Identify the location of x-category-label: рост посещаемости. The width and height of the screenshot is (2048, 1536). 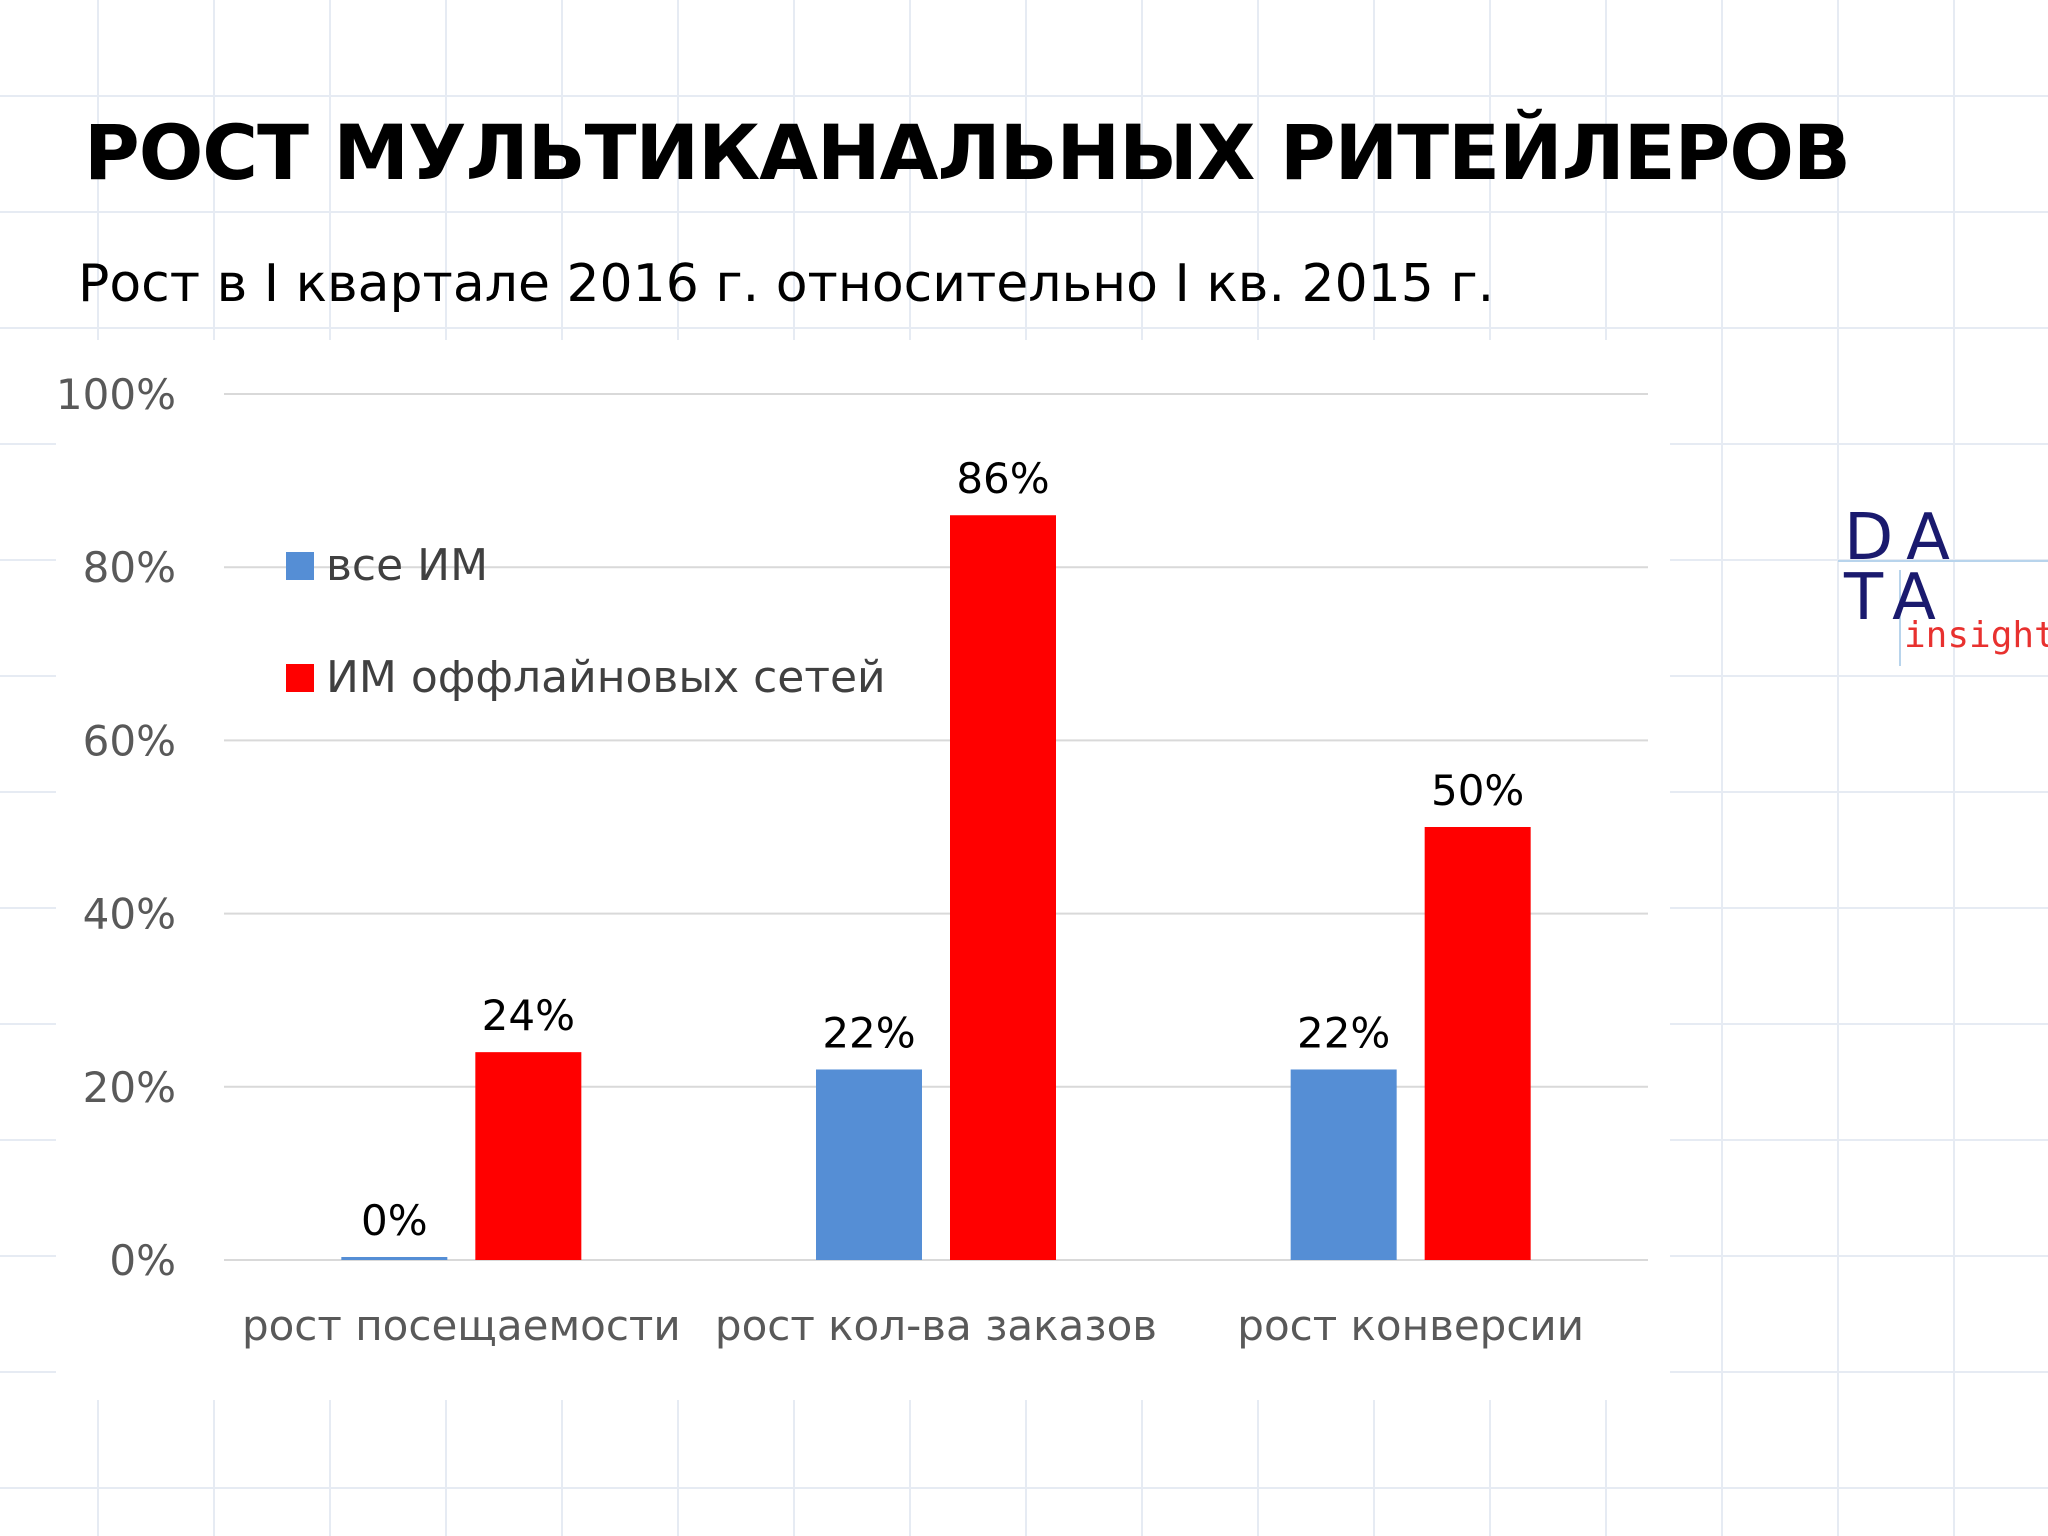
(461, 1325).